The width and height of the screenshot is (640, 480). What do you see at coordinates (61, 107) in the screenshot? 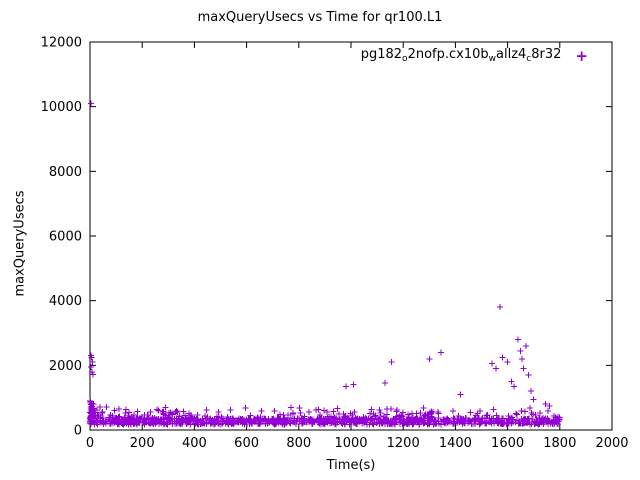
I see `y-axis-tick-label: 10000` at bounding box center [61, 107].